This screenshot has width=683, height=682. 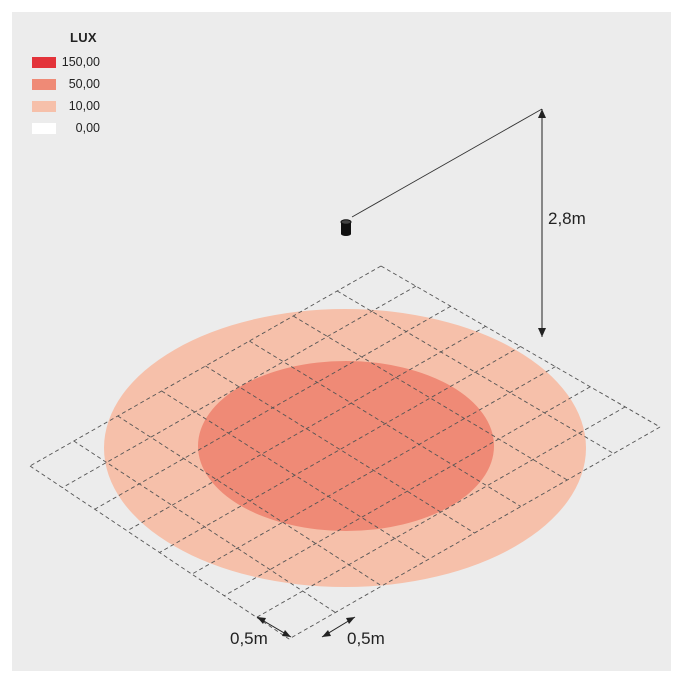 What do you see at coordinates (80, 62) in the screenshot?
I see `legend-value-150: 150,00` at bounding box center [80, 62].